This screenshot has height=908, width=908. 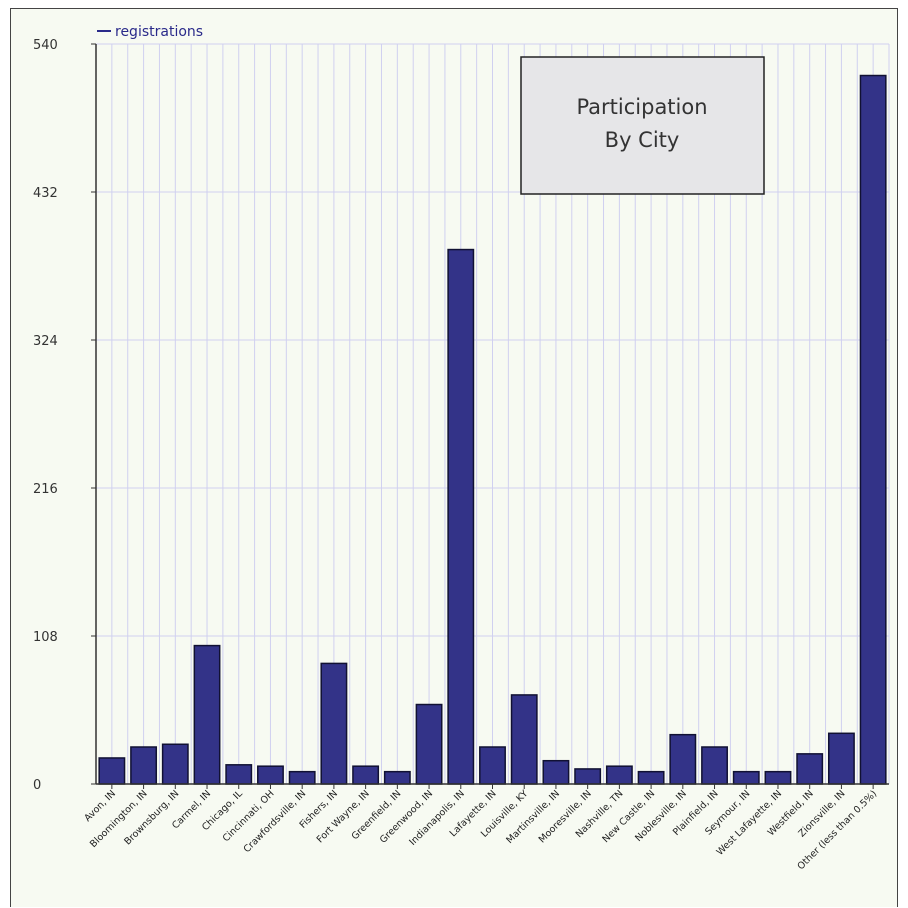 What do you see at coordinates (45, 489) in the screenshot?
I see `y-tick-label: 216` at bounding box center [45, 489].